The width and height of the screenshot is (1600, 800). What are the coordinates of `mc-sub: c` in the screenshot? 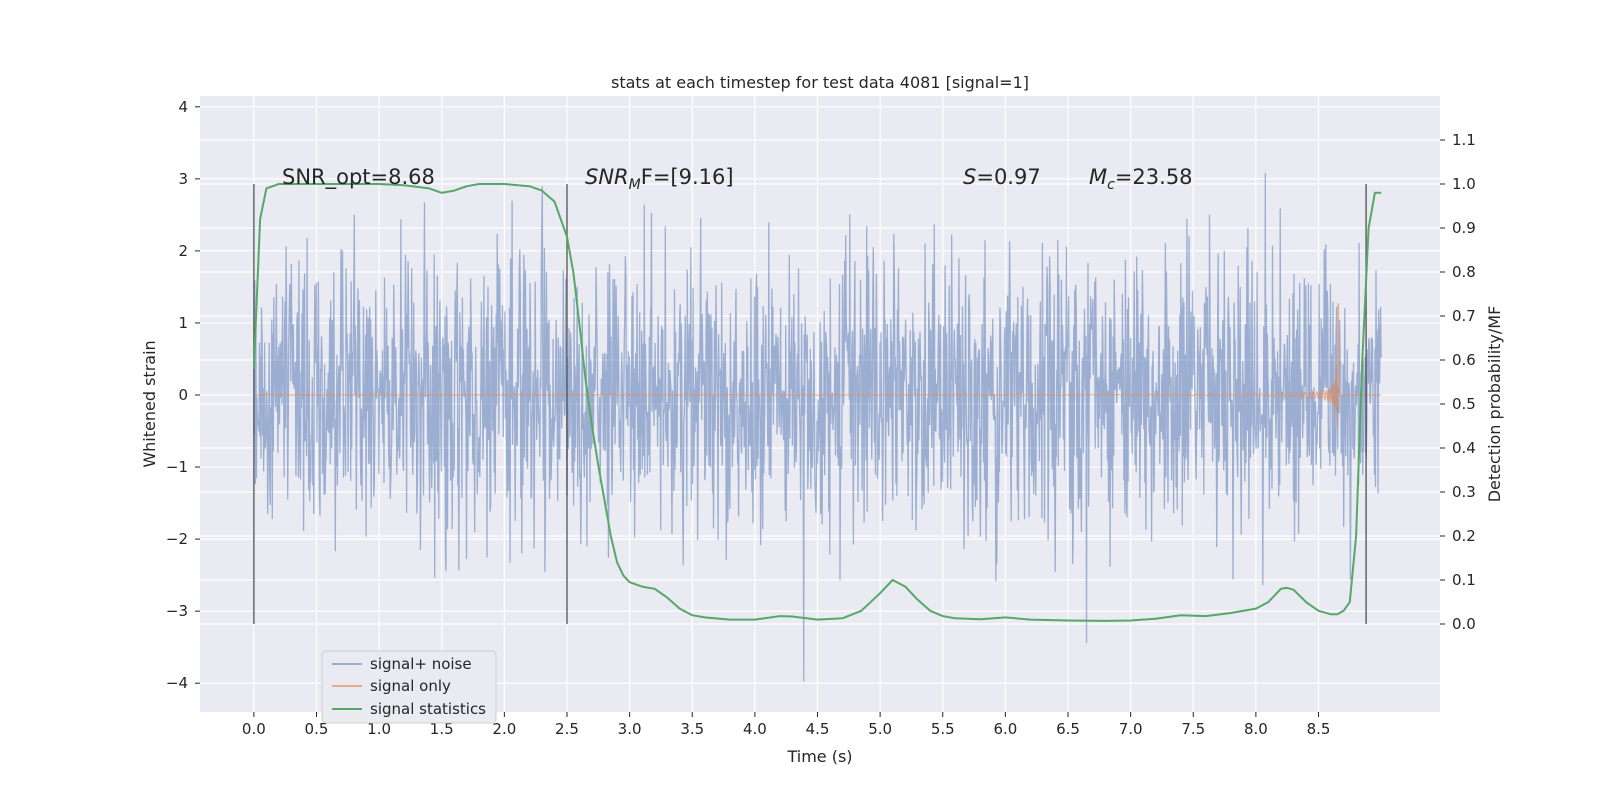 It's located at (1111, 185).